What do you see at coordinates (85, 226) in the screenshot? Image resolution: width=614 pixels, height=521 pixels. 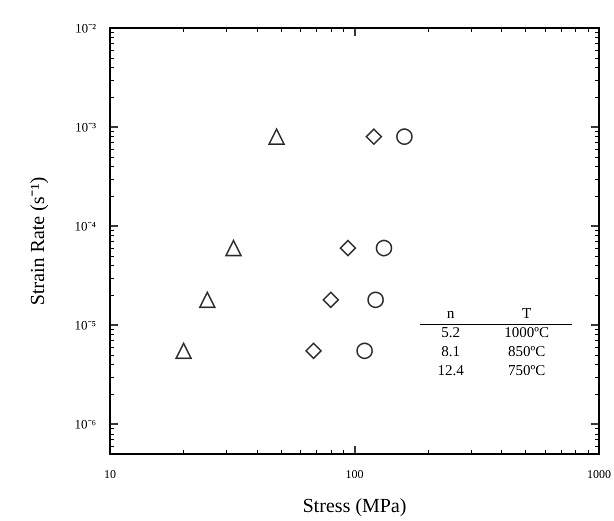 I see `y-tick-label: 10⁻⁴` at bounding box center [85, 226].